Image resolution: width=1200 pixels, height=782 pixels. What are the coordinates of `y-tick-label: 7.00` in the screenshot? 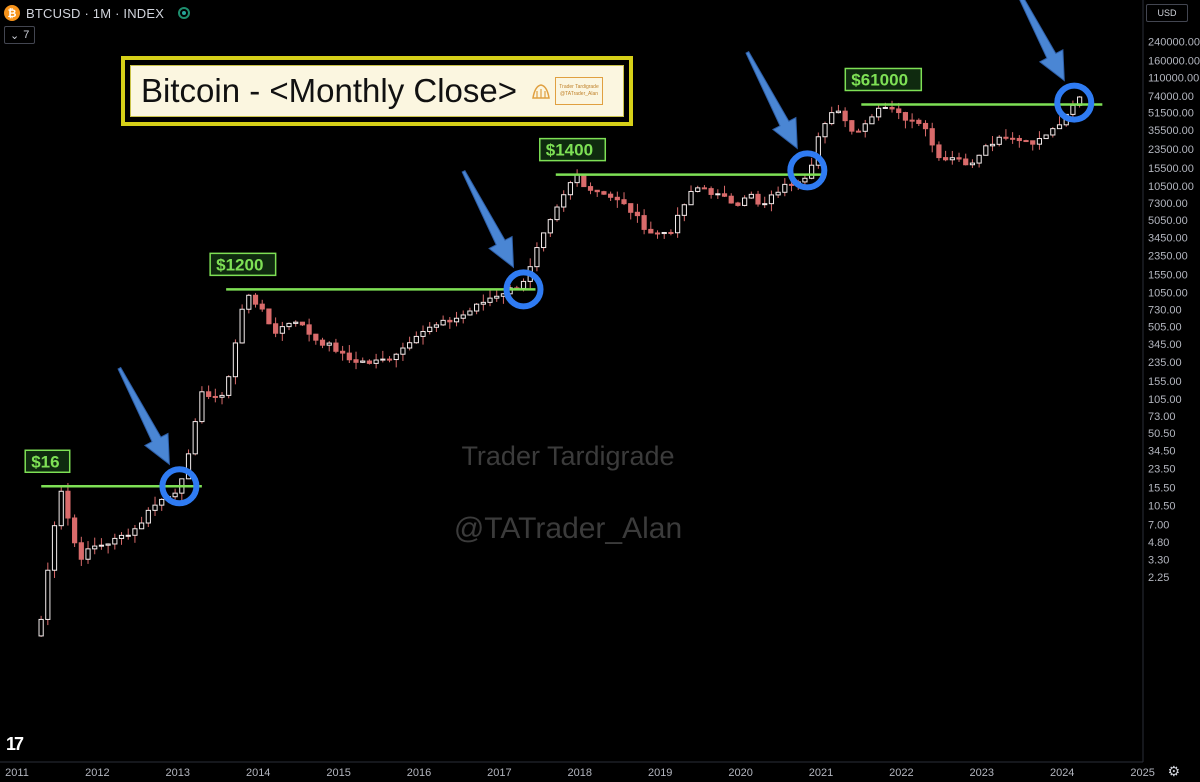 It's located at (1158, 525).